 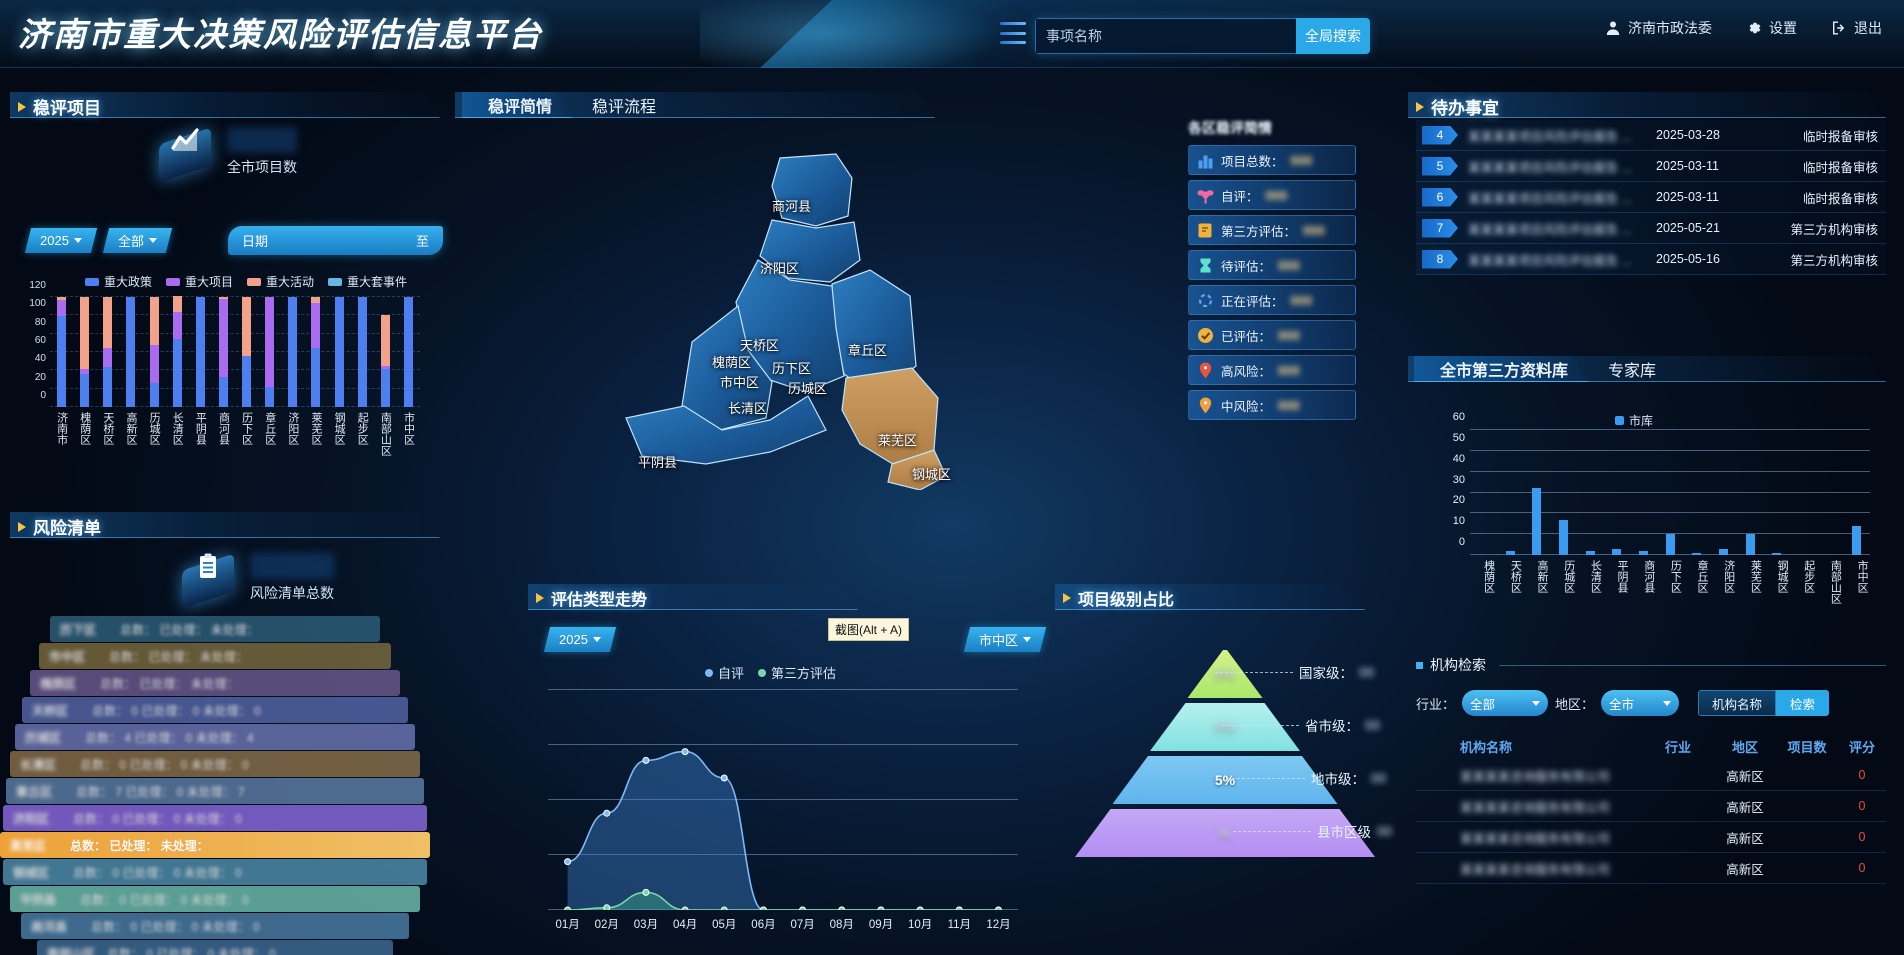 What do you see at coordinates (1651, 166) in the screenshot?
I see `todo-row: 5 某某某某项目风险评估报告 ... 2025-03-11 临时报备审核` at bounding box center [1651, 166].